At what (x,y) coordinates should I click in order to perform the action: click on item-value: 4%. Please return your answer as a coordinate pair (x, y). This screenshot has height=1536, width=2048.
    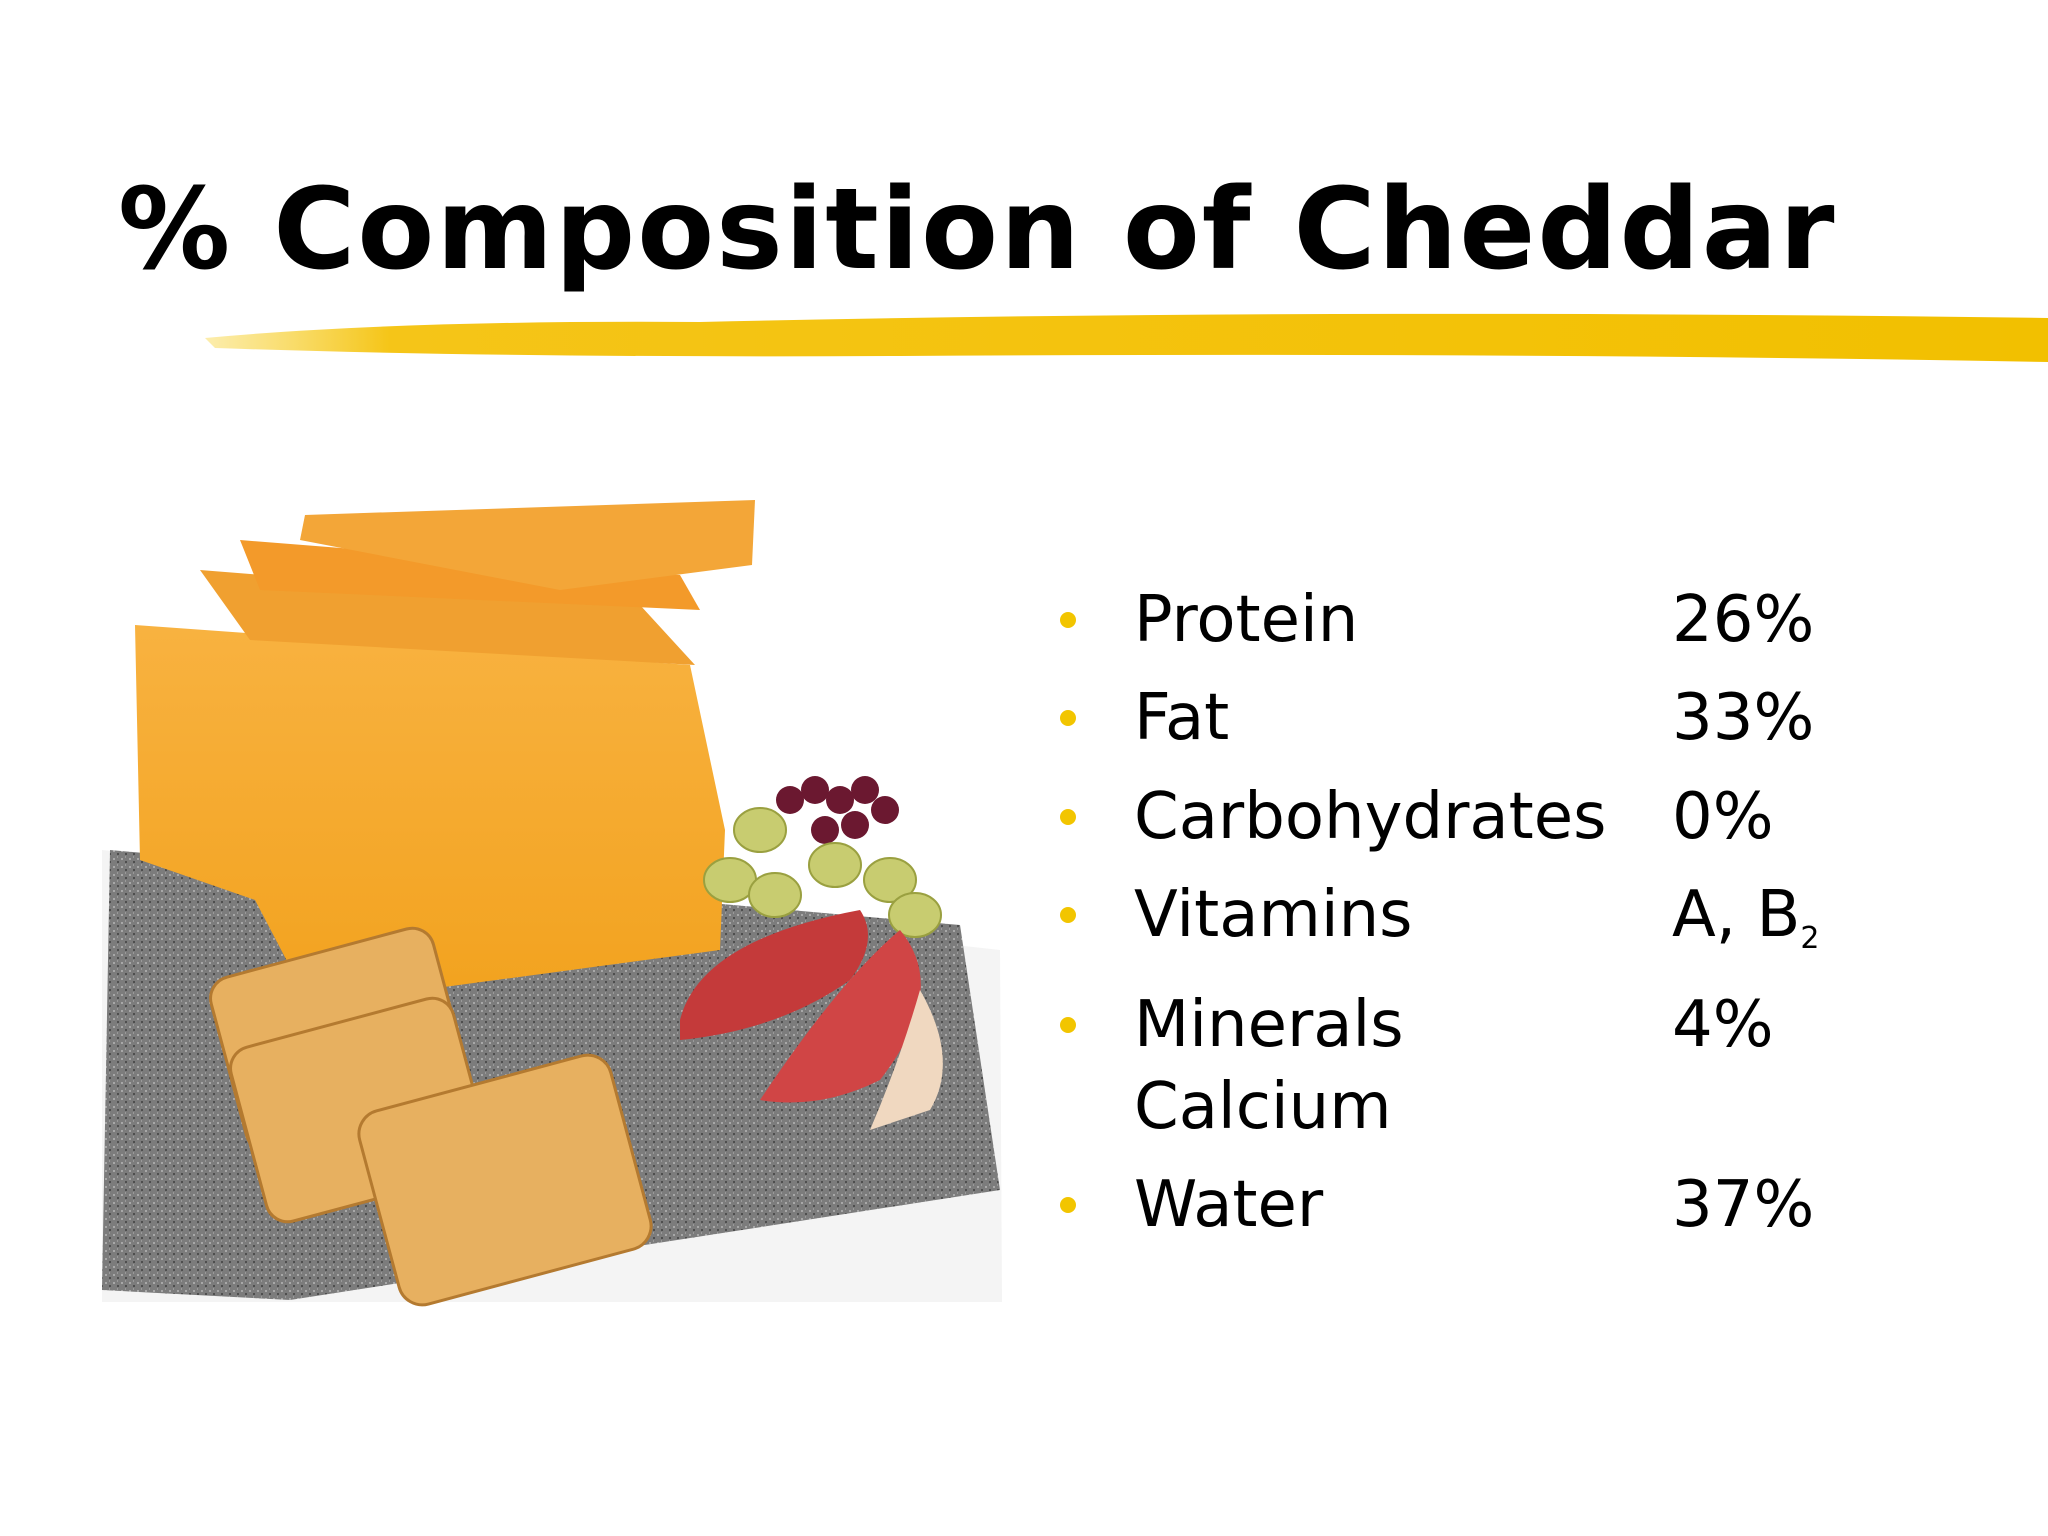
    Looking at the image, I should click on (1723, 1025).